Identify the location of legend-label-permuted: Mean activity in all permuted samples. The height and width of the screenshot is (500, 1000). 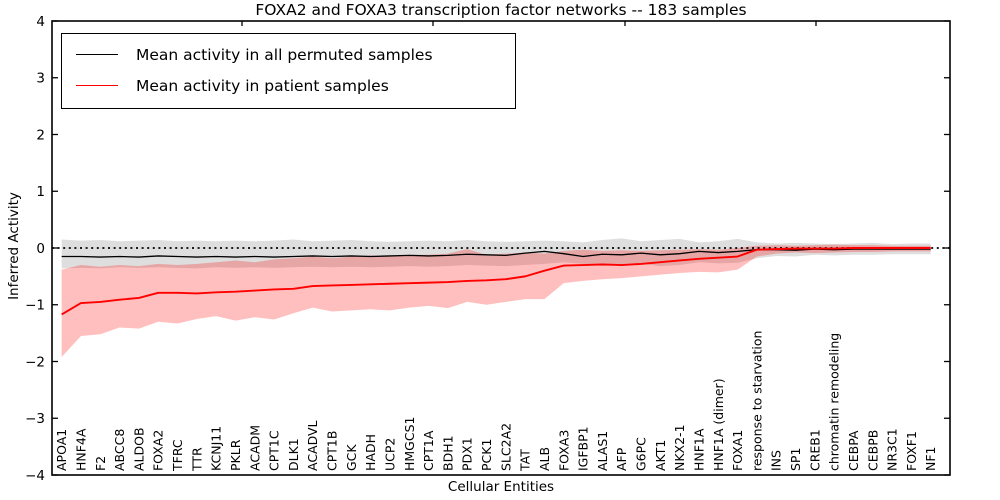
(284, 54).